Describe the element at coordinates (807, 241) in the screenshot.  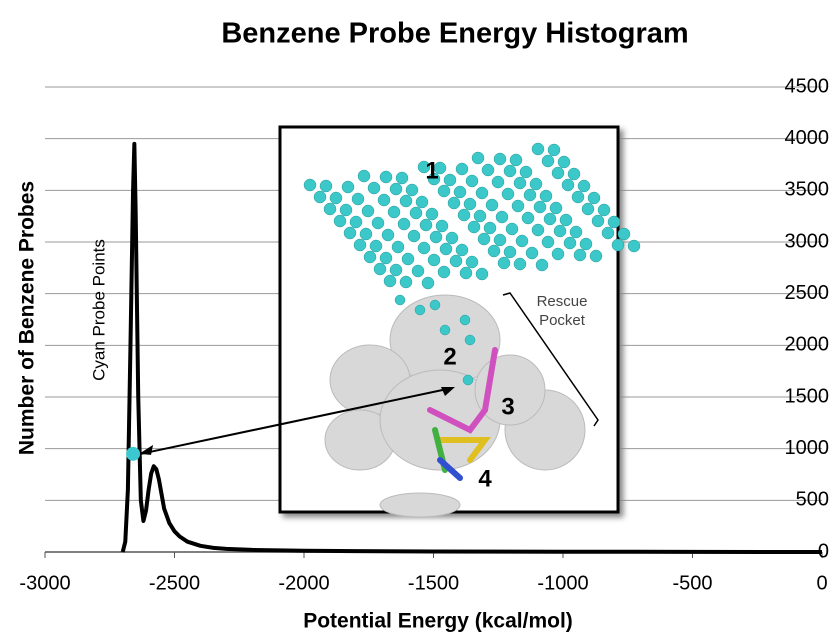
I see `y-tick-label: 3000` at that location.